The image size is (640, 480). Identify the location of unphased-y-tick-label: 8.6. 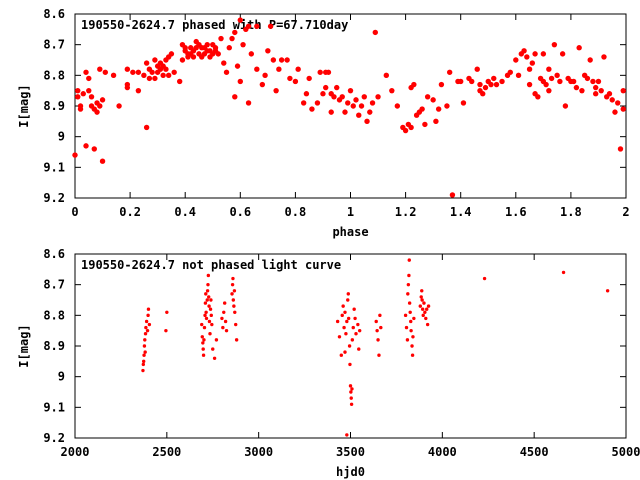
(54, 254).